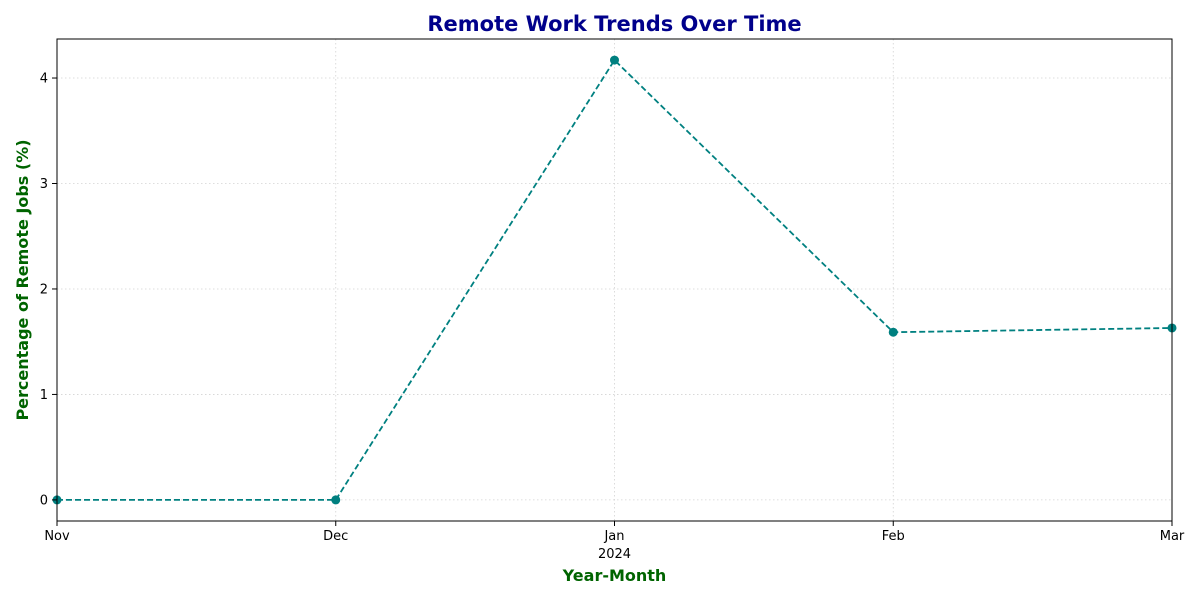 This screenshot has height=600, width=1200. Describe the element at coordinates (614, 575) in the screenshot. I see `x-axis-label: Year-Month` at that location.